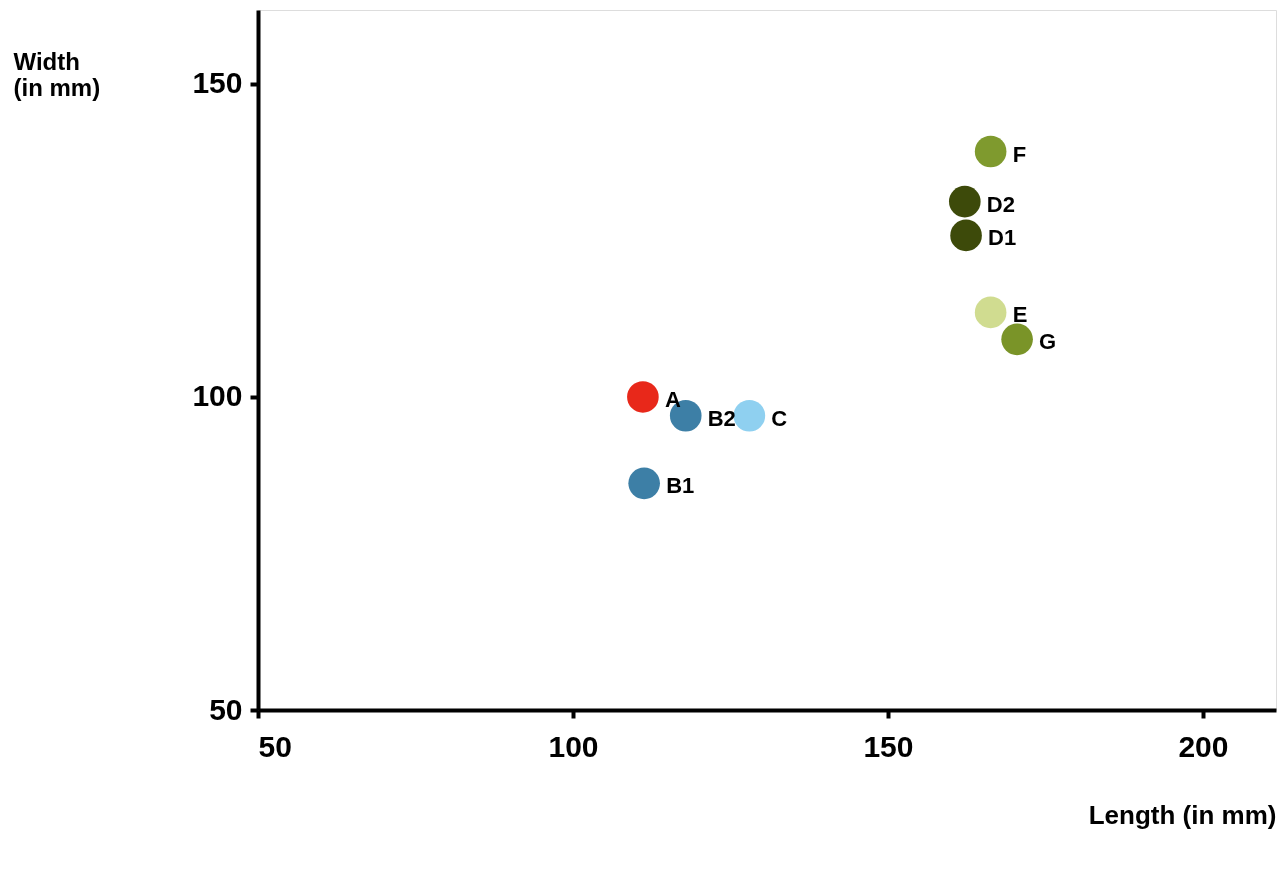 The image size is (1278, 873). Describe the element at coordinates (217, 83) in the screenshot. I see `y-tick-label: 150` at that location.